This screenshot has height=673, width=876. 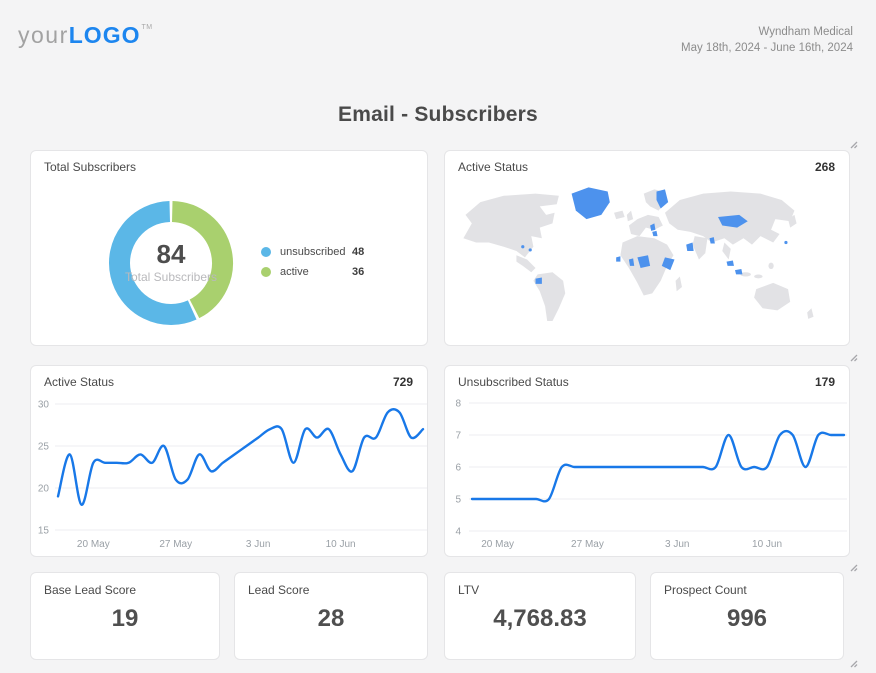 I want to click on kpi-title: Prospect Count, so click(x=705, y=590).